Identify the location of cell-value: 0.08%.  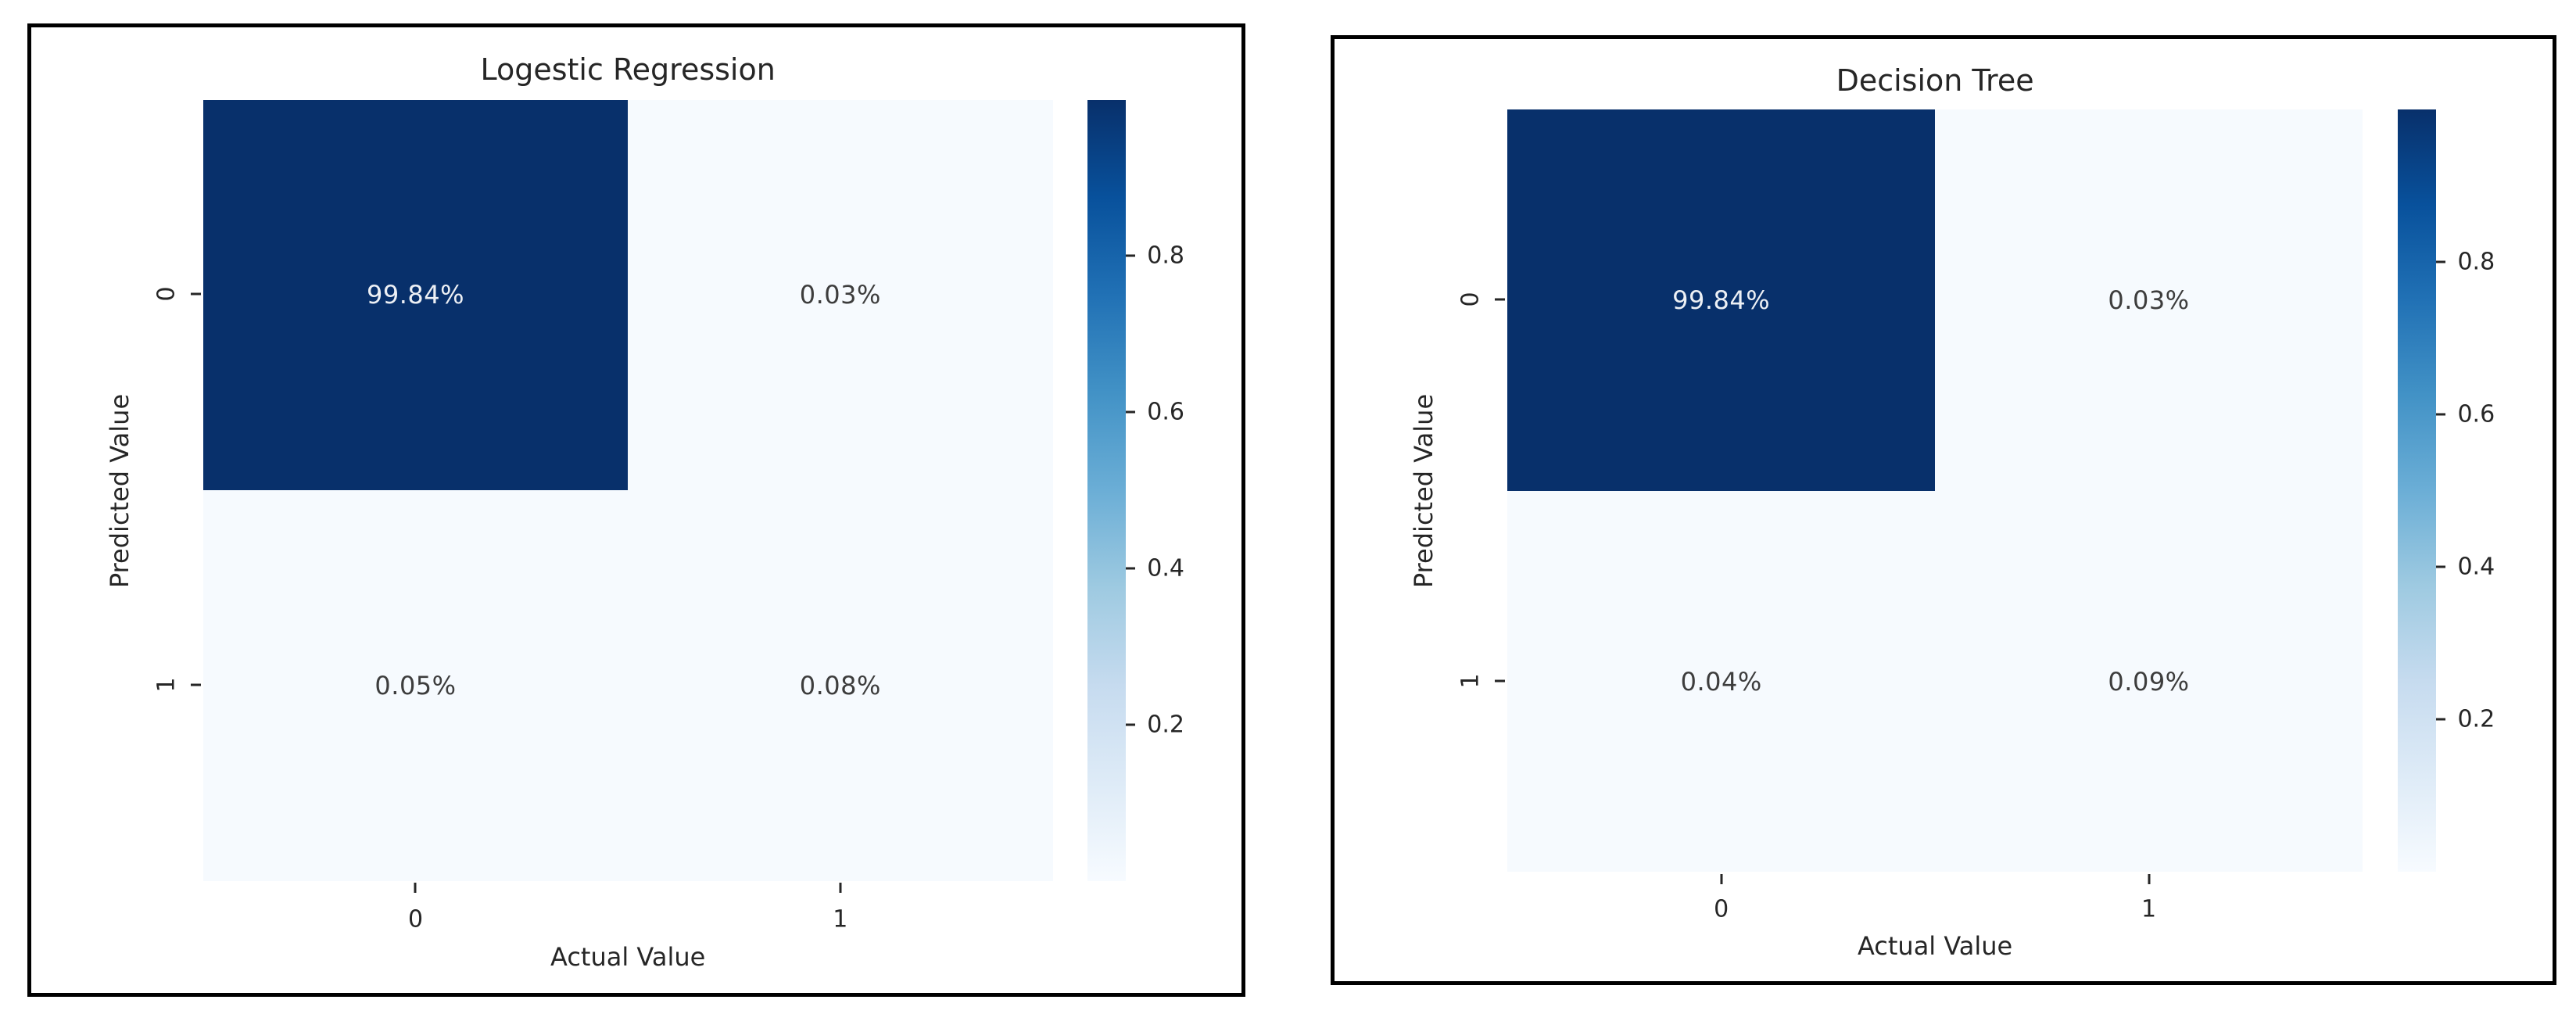
(840, 685).